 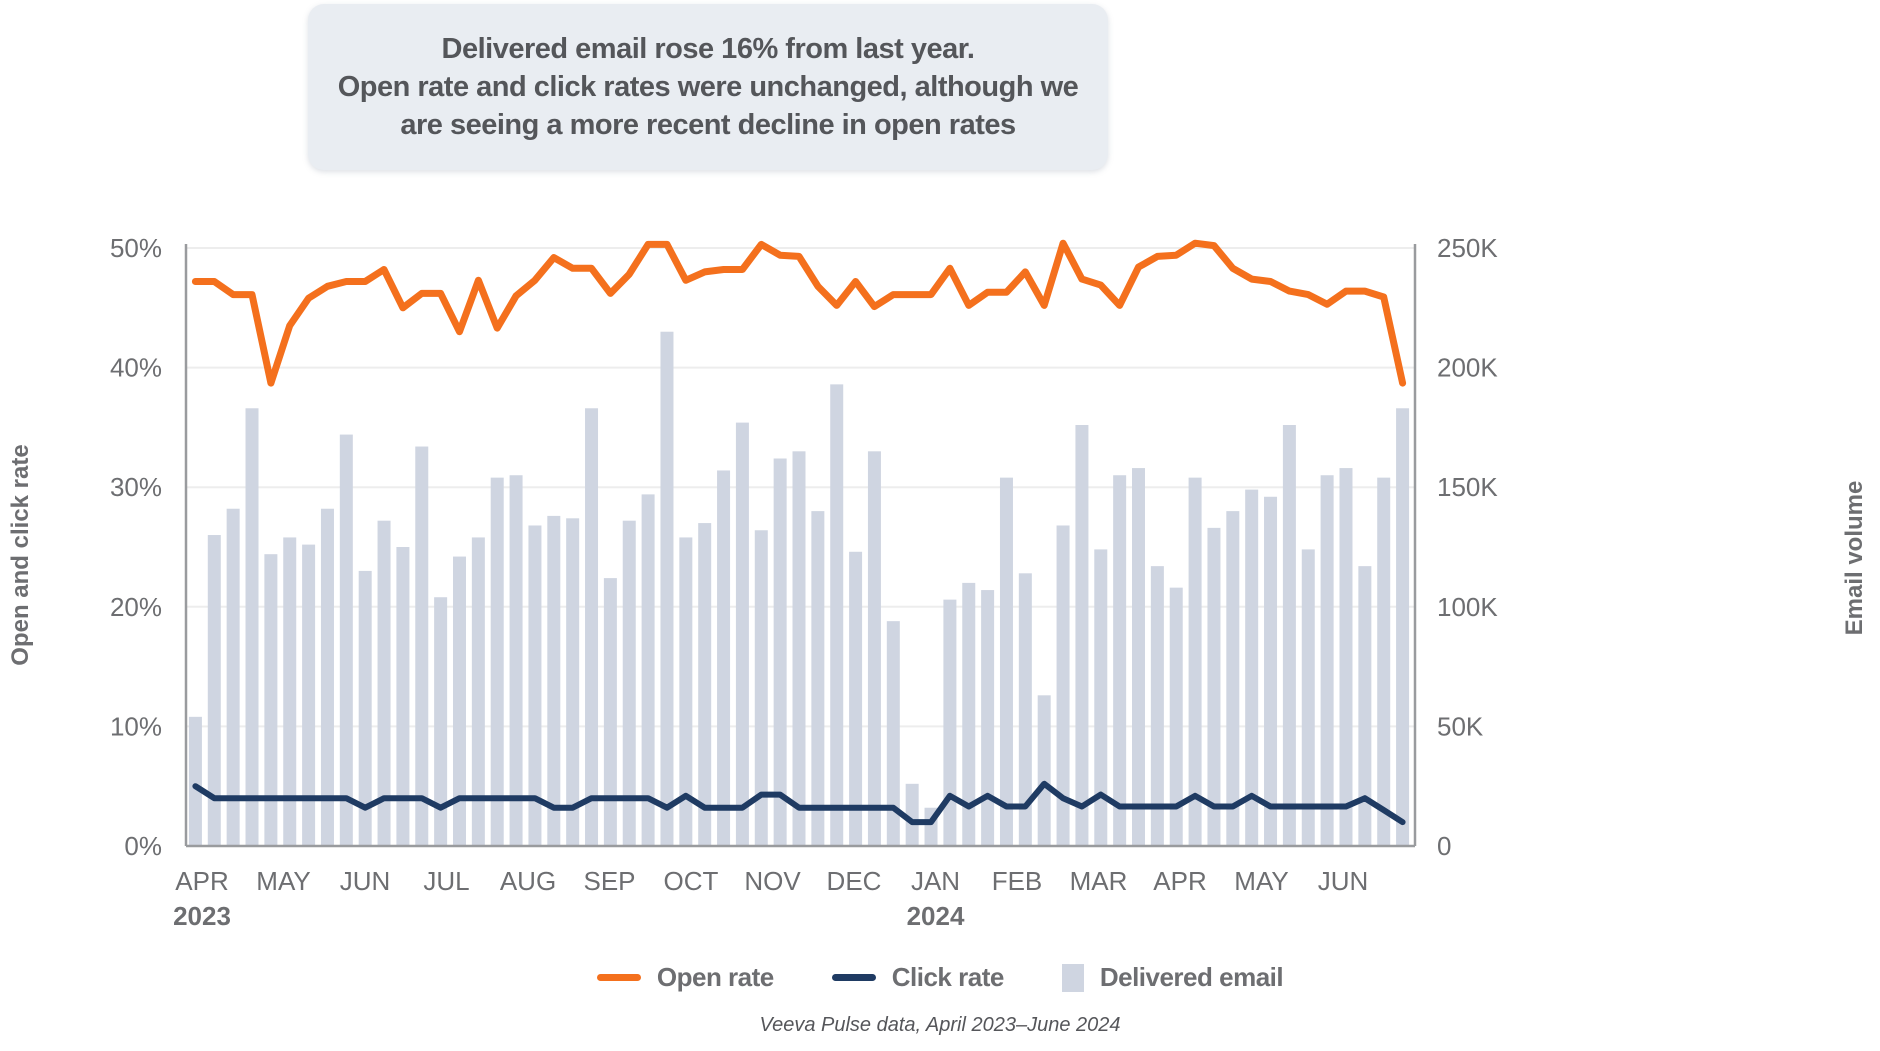 I want to click on legend-label-delivered-email: Delivered email, so click(x=1191, y=977).